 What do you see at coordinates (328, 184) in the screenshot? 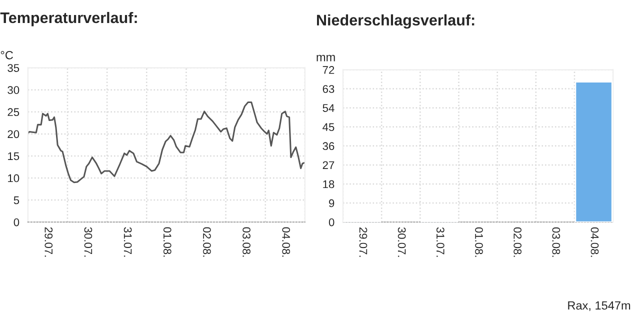
I see `y-tick-label: 18` at bounding box center [328, 184].